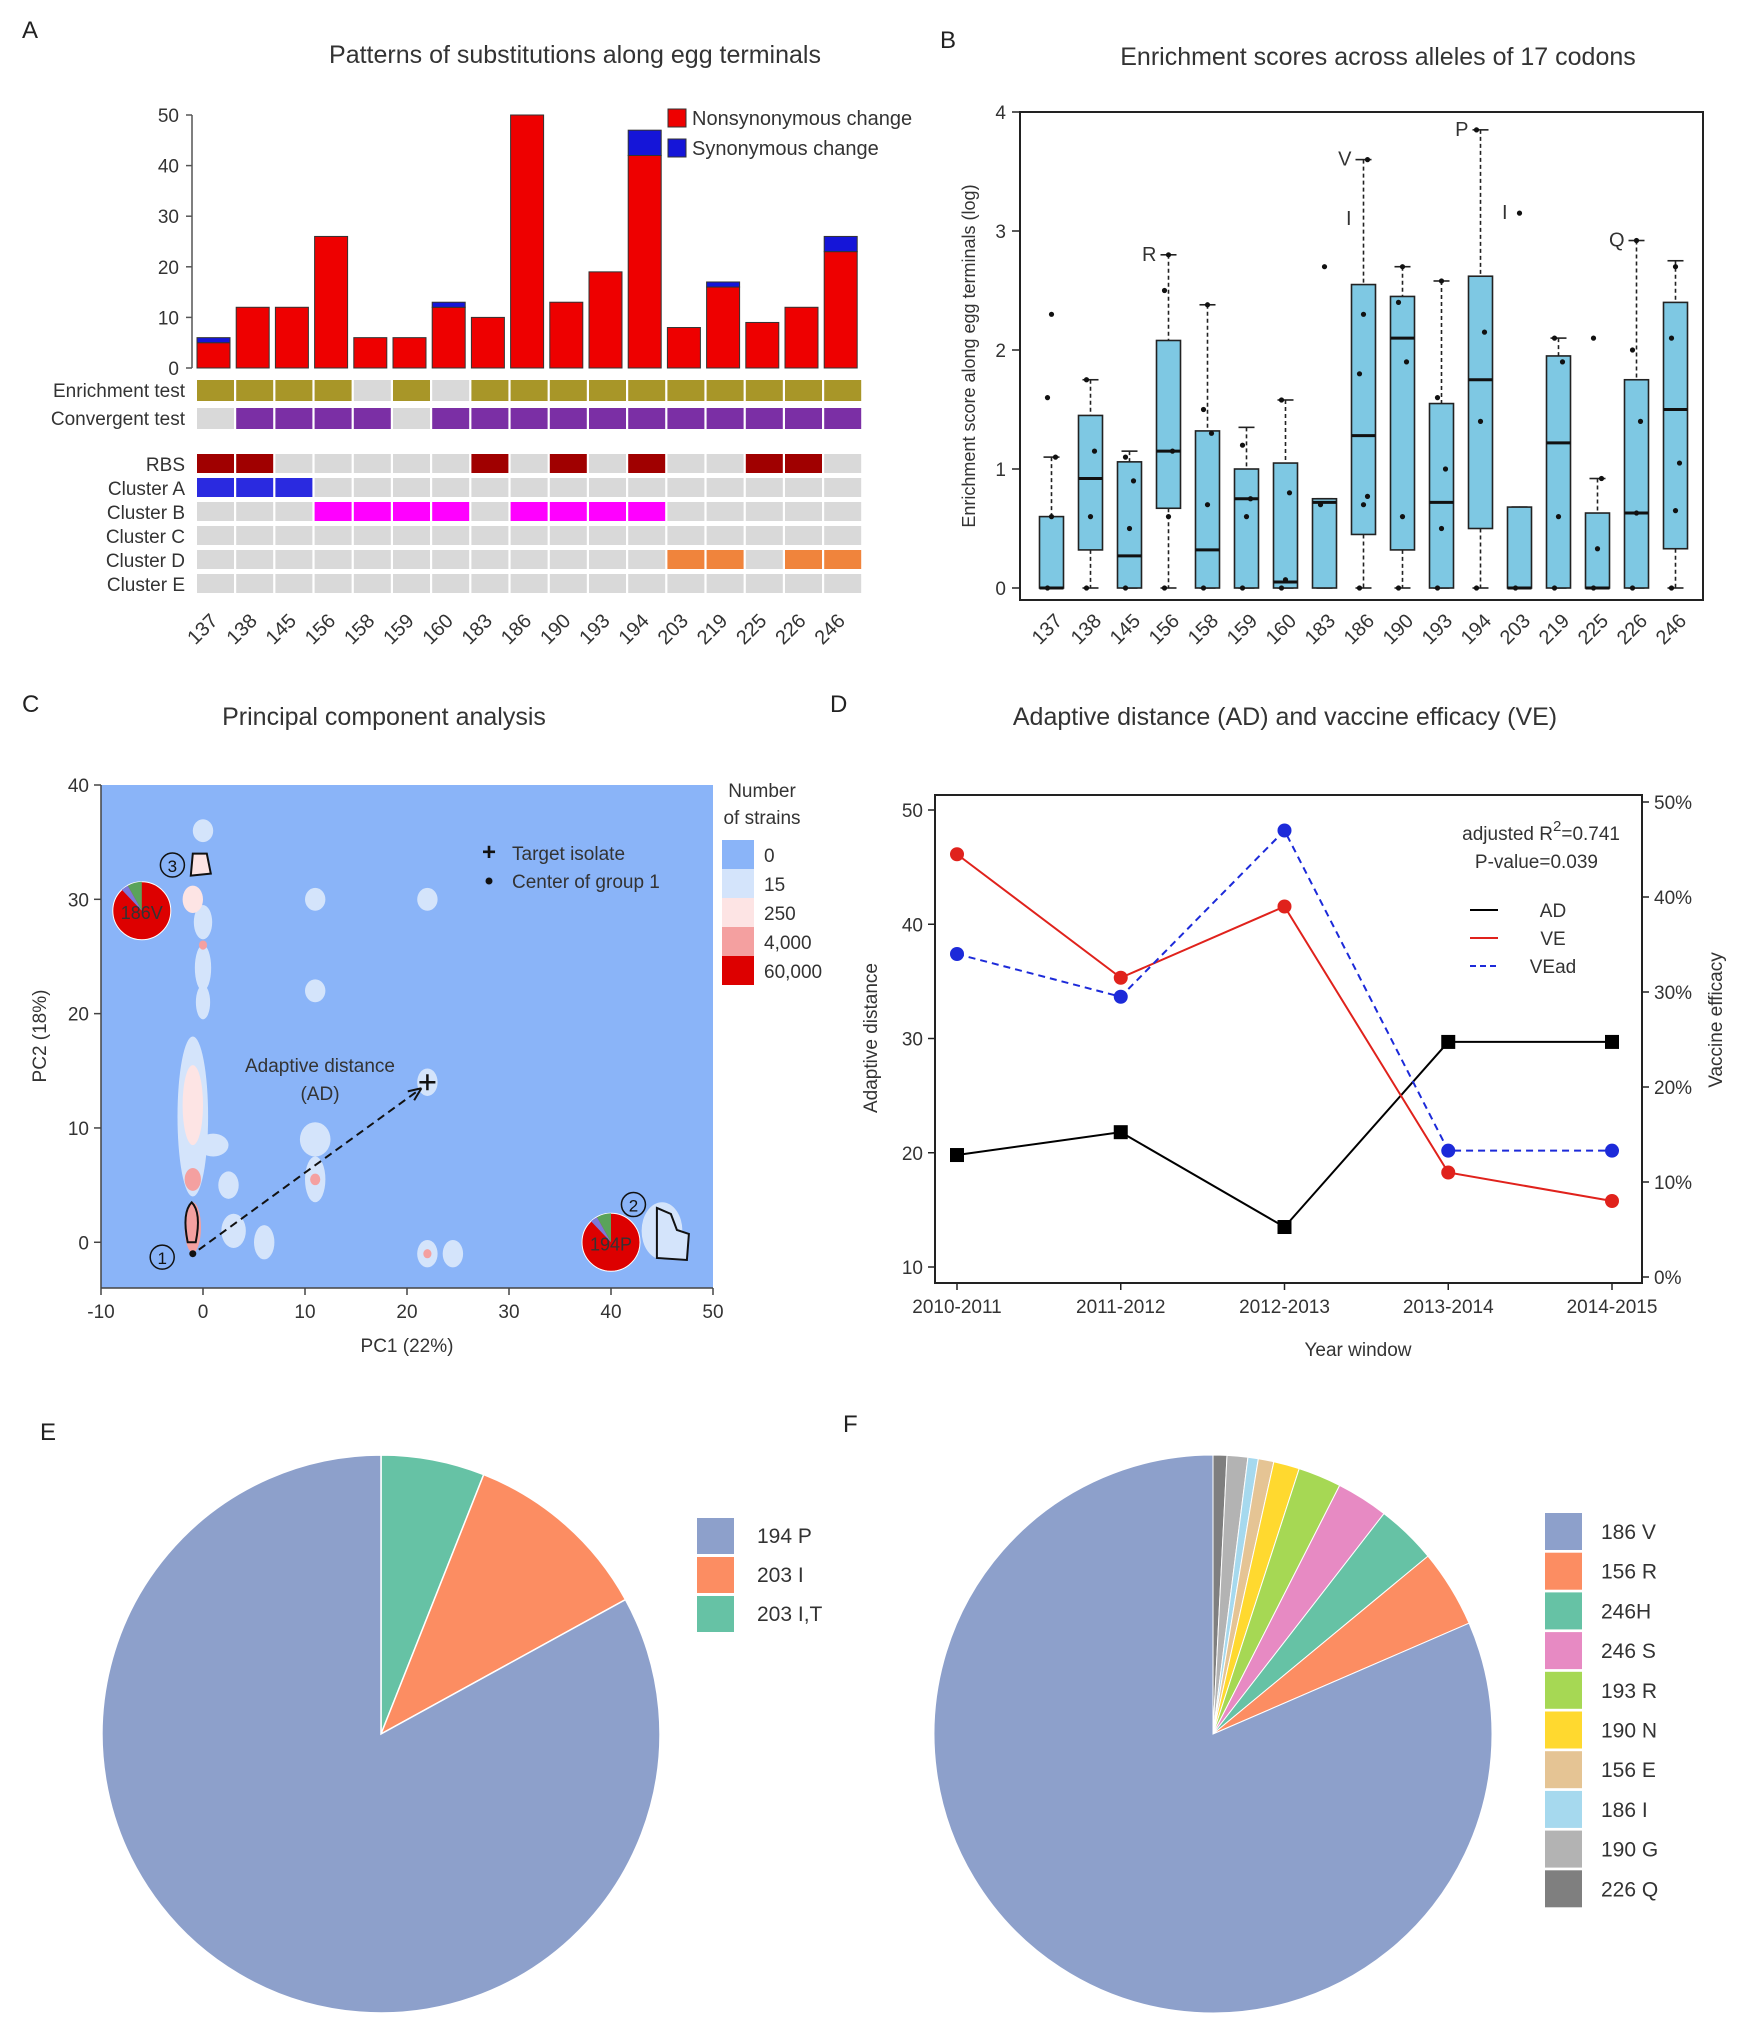  I want to click on x-tick-label: 30, so click(508, 1312).